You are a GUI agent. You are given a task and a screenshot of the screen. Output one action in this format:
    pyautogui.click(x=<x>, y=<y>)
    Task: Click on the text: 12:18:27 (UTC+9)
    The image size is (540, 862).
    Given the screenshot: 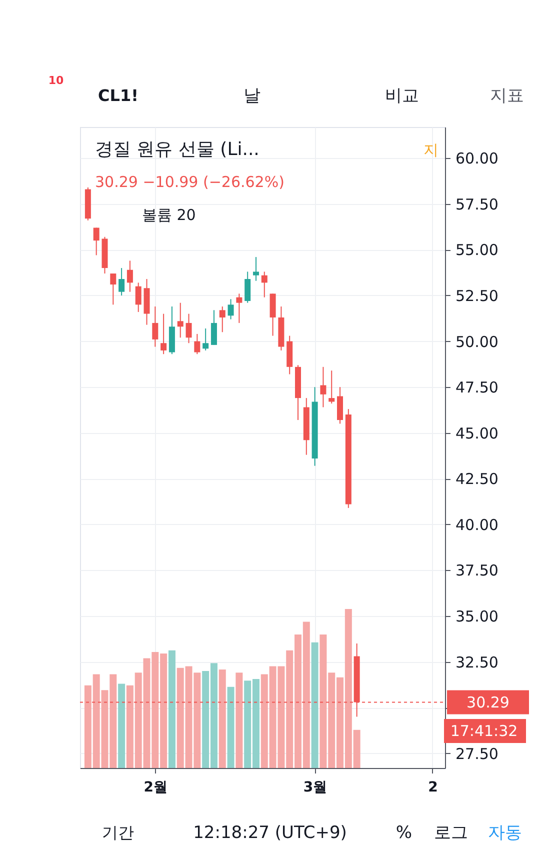 What is the action you would take?
    pyautogui.click(x=270, y=833)
    